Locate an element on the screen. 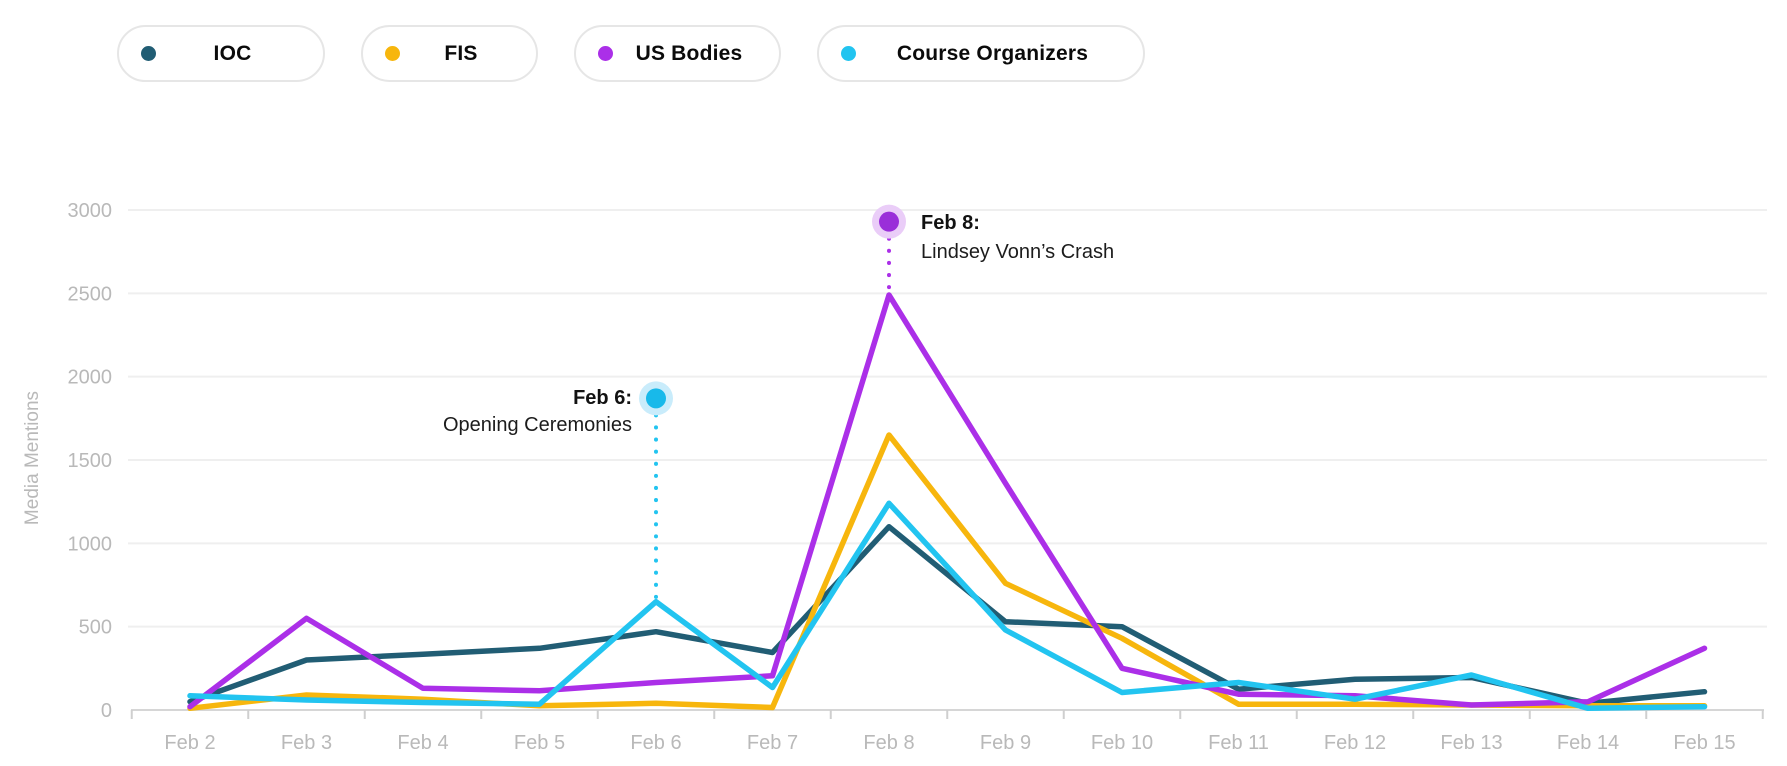 The height and width of the screenshot is (766, 1787). y-tick-label: 3000 is located at coordinates (90, 211).